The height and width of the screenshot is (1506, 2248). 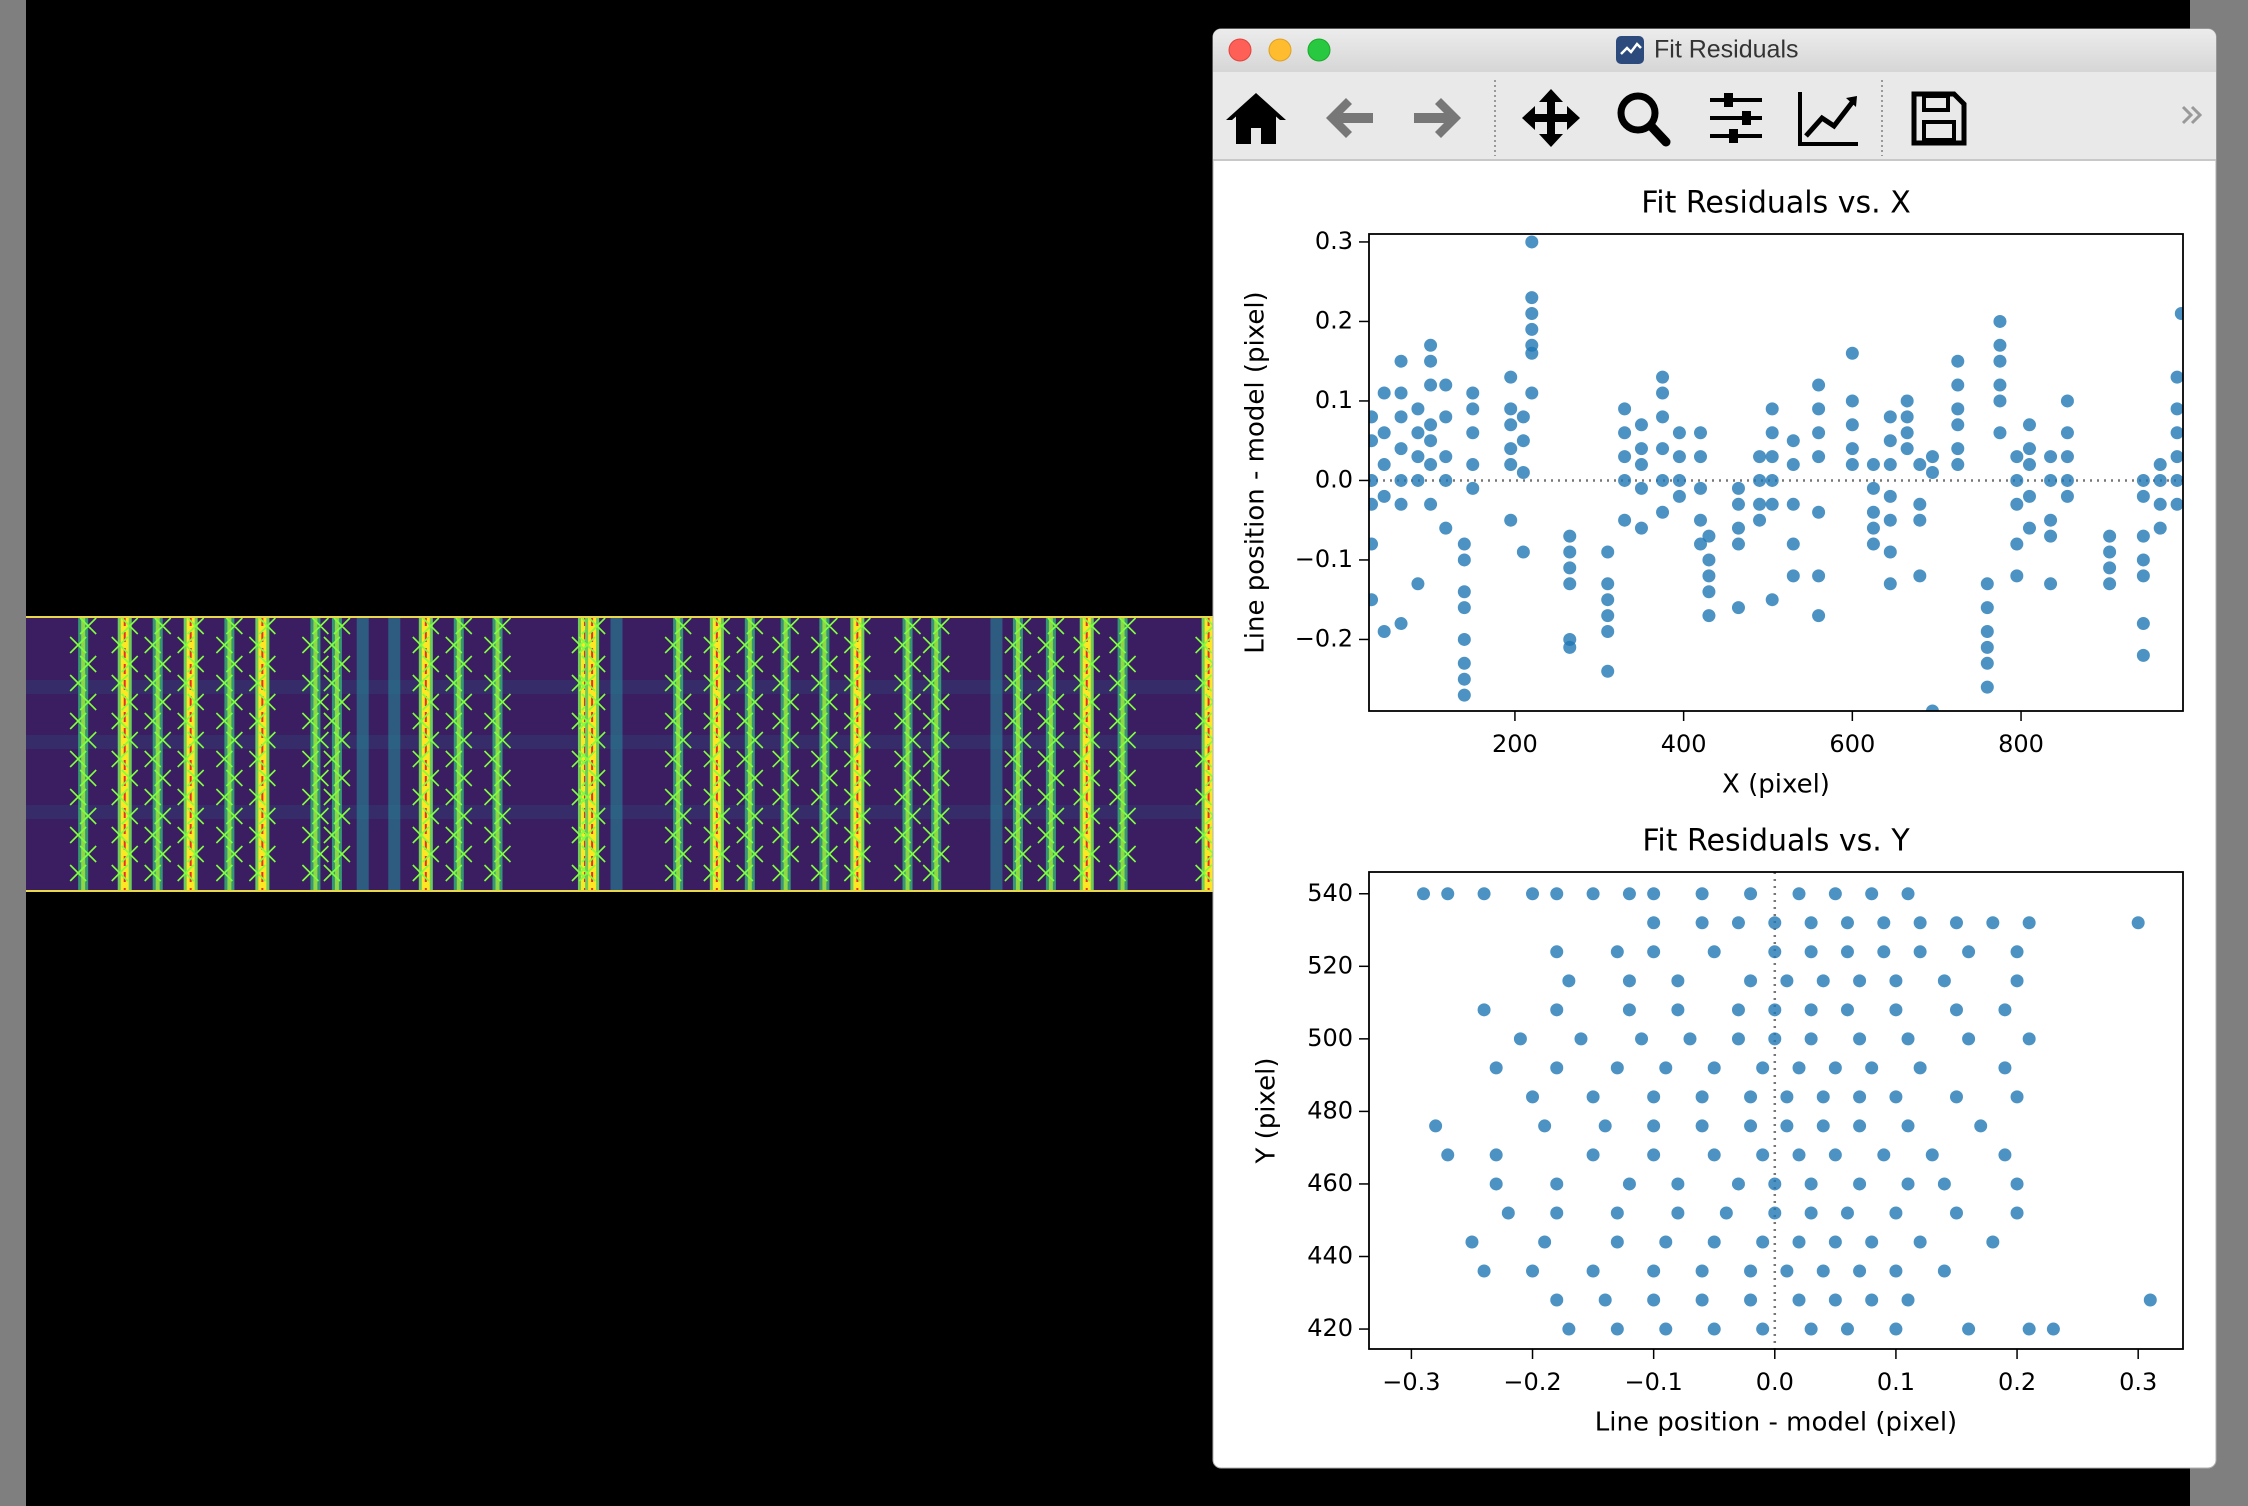 What do you see at coordinates (1437, 118) in the screenshot?
I see `forward-button` at bounding box center [1437, 118].